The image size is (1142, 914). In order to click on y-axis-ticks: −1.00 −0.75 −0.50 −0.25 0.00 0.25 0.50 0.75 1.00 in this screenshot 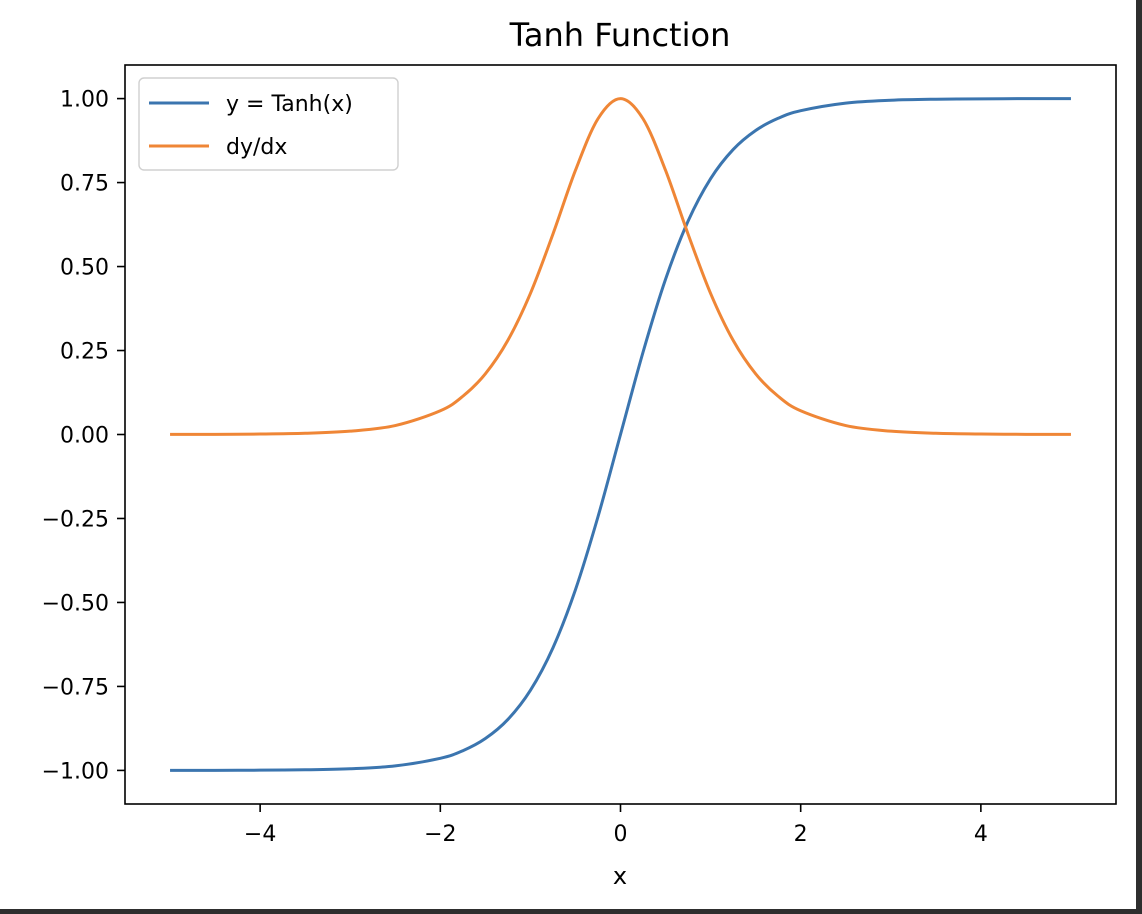, I will do `click(83, 436)`.